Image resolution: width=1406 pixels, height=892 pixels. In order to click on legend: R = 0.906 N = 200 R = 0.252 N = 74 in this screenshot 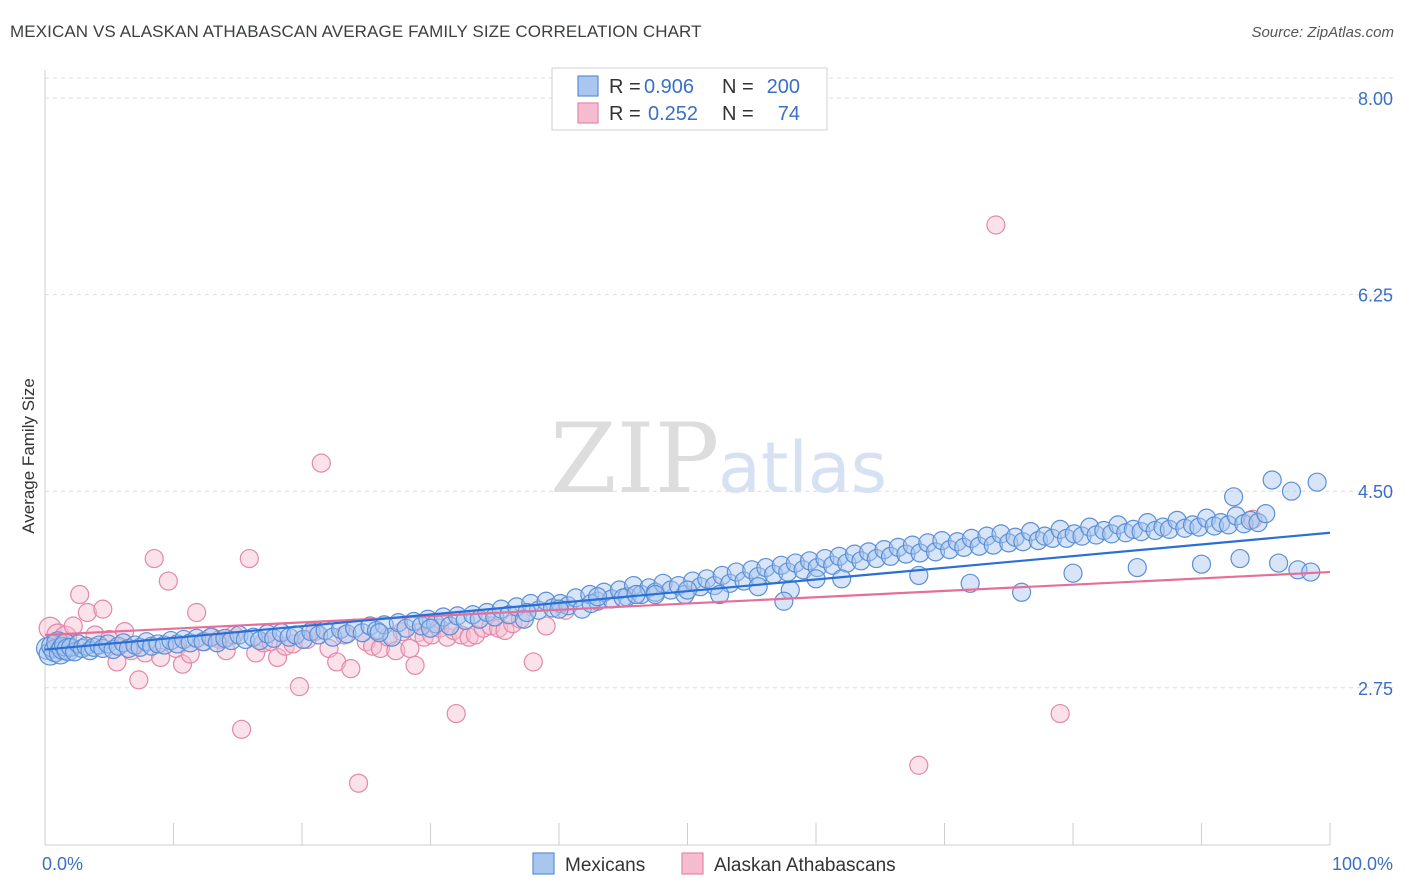, I will do `click(689, 99)`.